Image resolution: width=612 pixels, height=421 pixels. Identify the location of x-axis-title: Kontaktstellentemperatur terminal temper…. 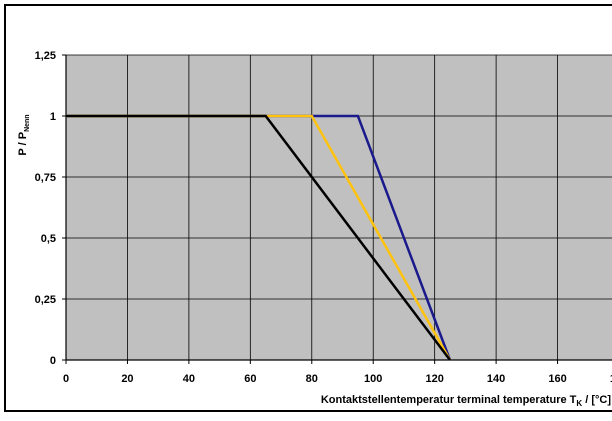
(466, 401).